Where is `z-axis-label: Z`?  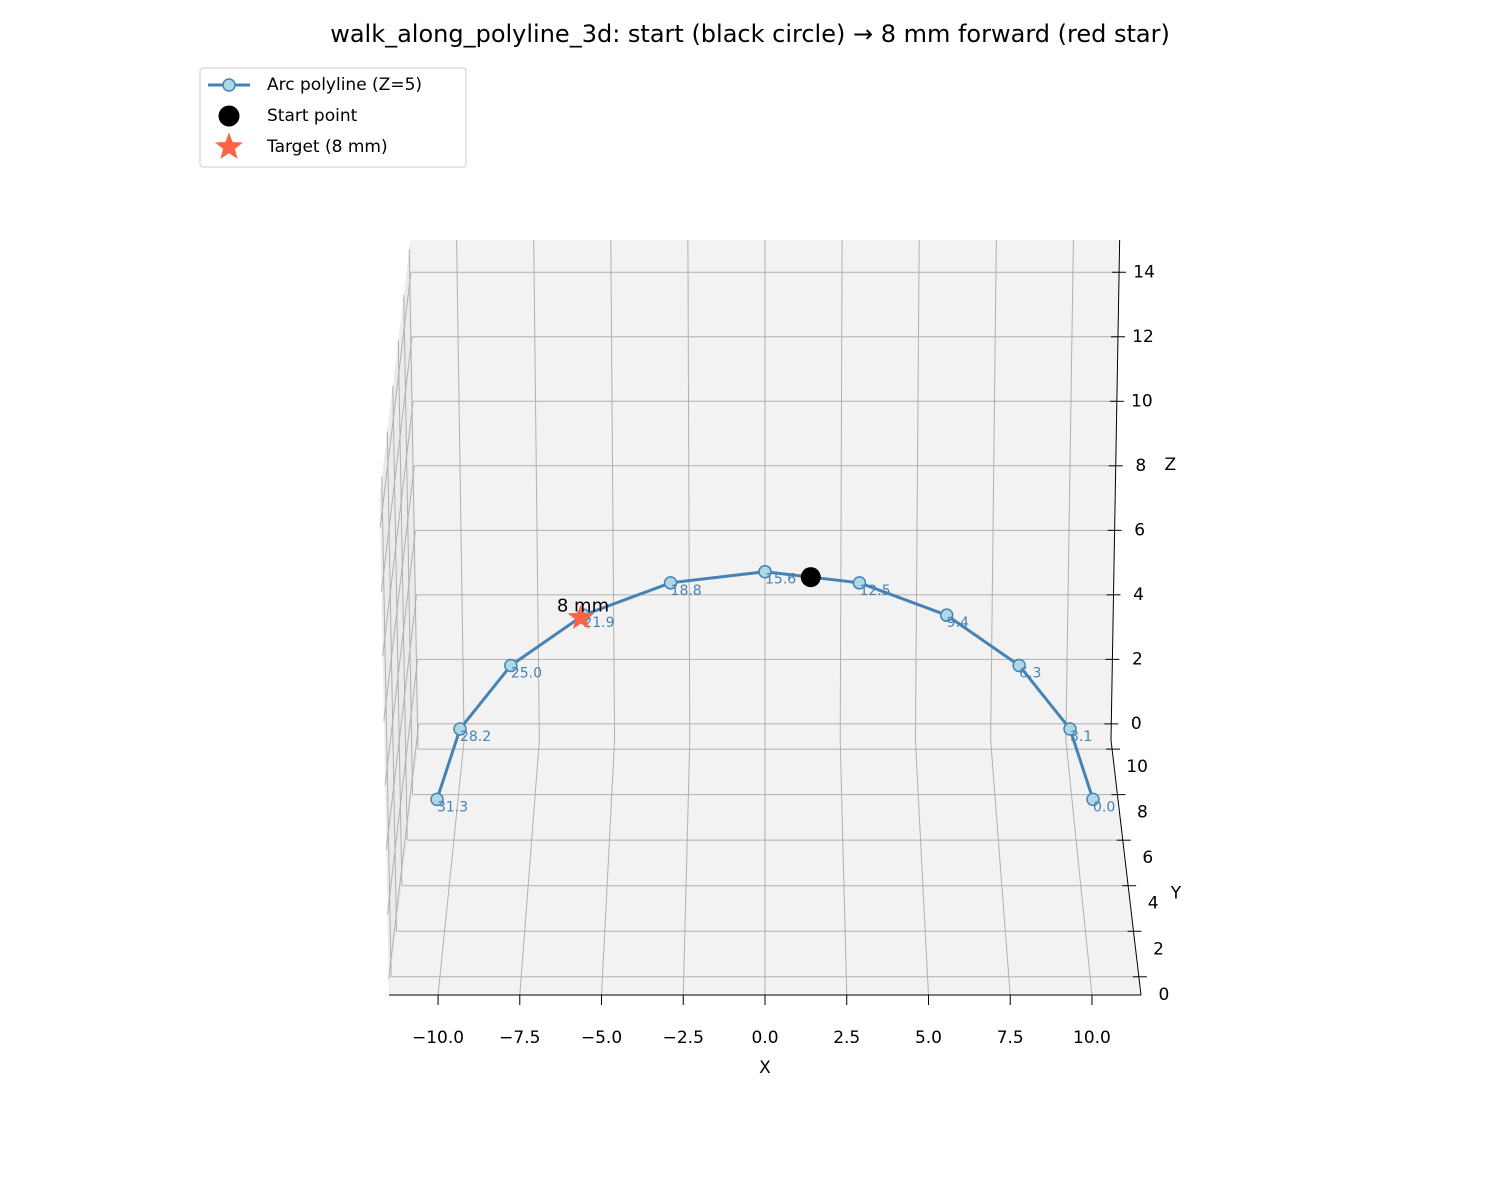
z-axis-label: Z is located at coordinates (1170, 465).